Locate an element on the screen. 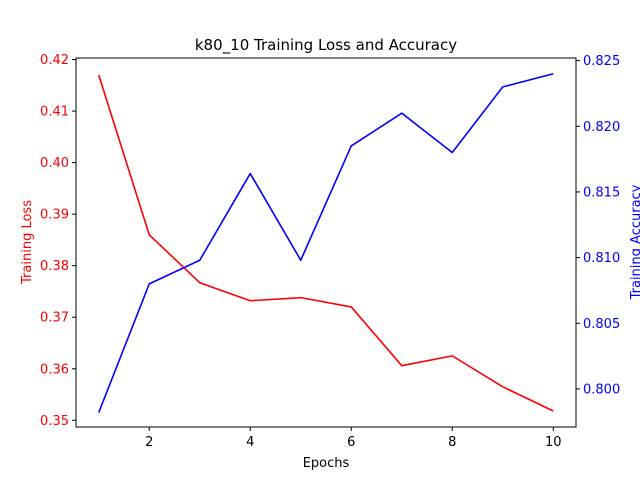  x-tick-label: 6 is located at coordinates (351, 442).